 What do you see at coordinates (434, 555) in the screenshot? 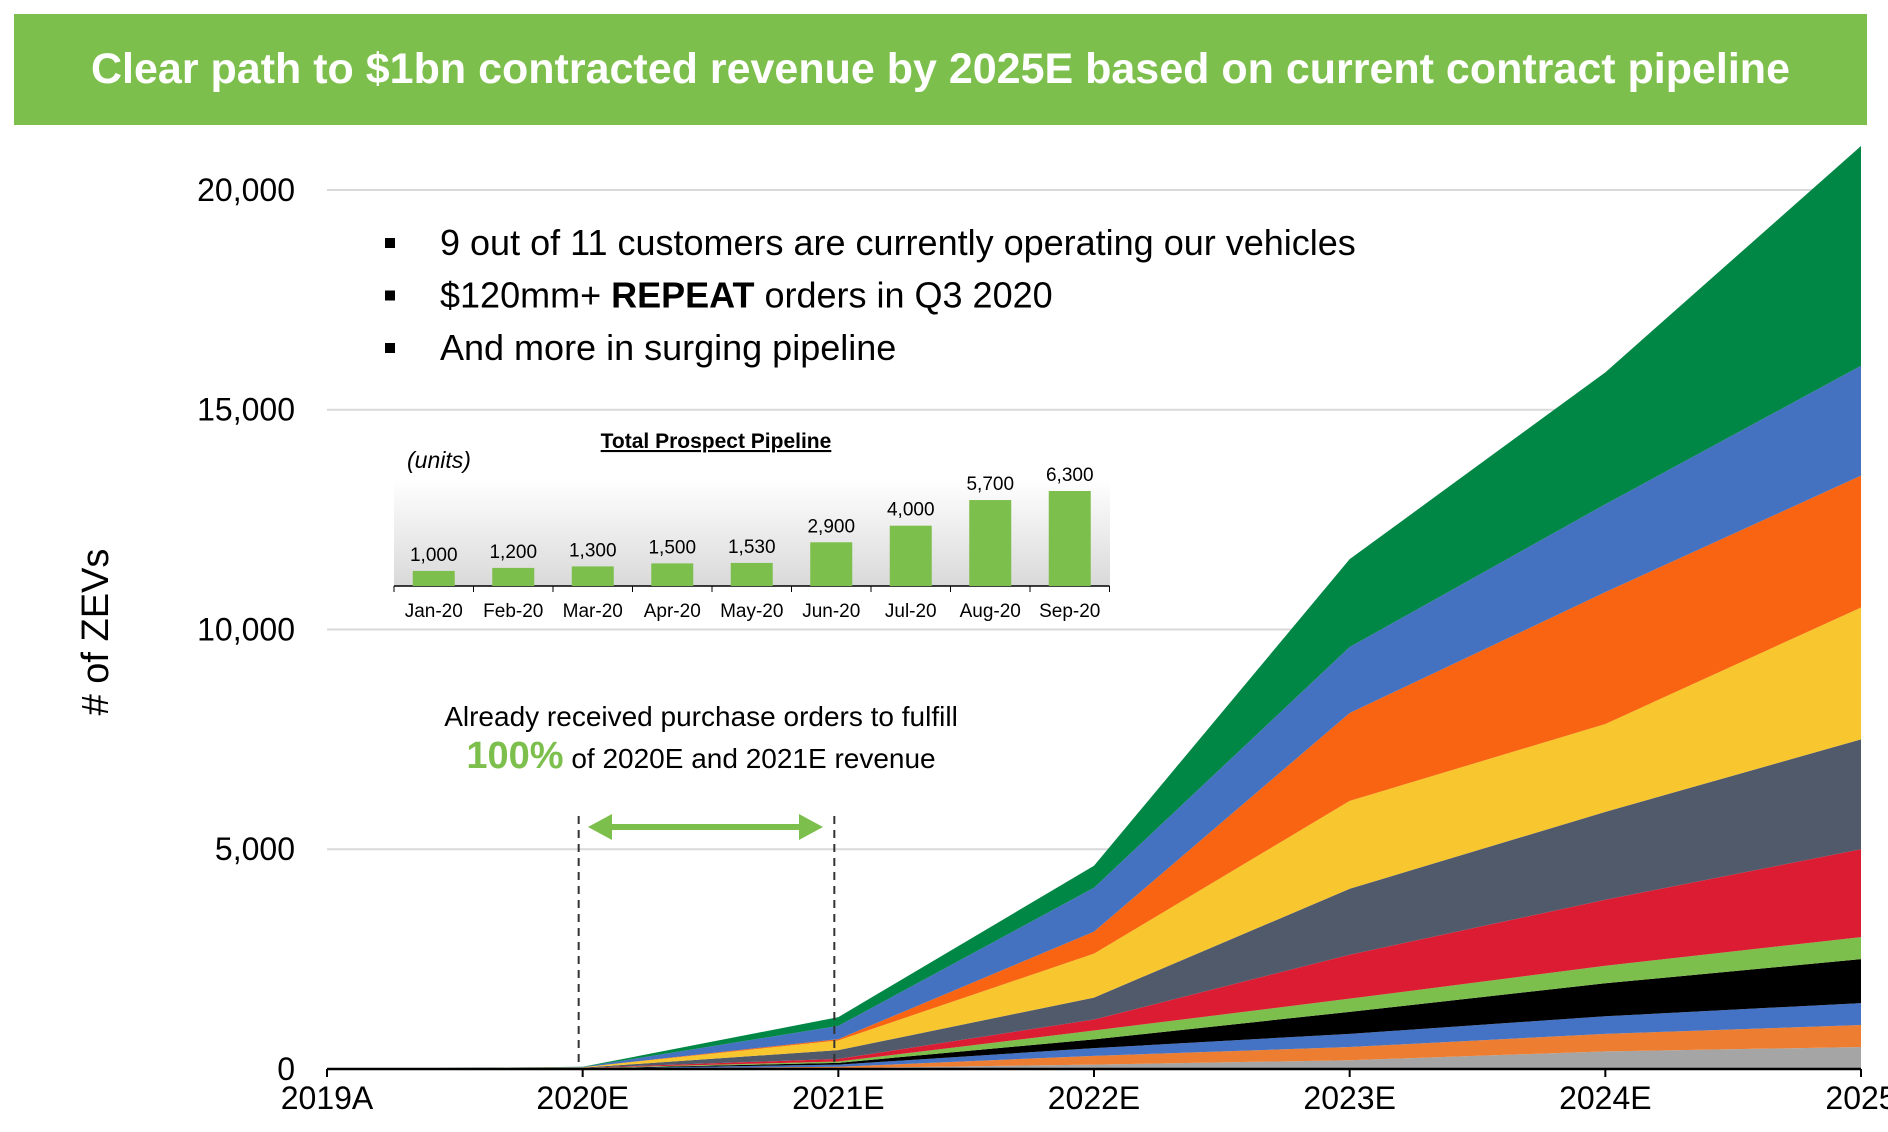
I see `inset-value-label: 1,000` at bounding box center [434, 555].